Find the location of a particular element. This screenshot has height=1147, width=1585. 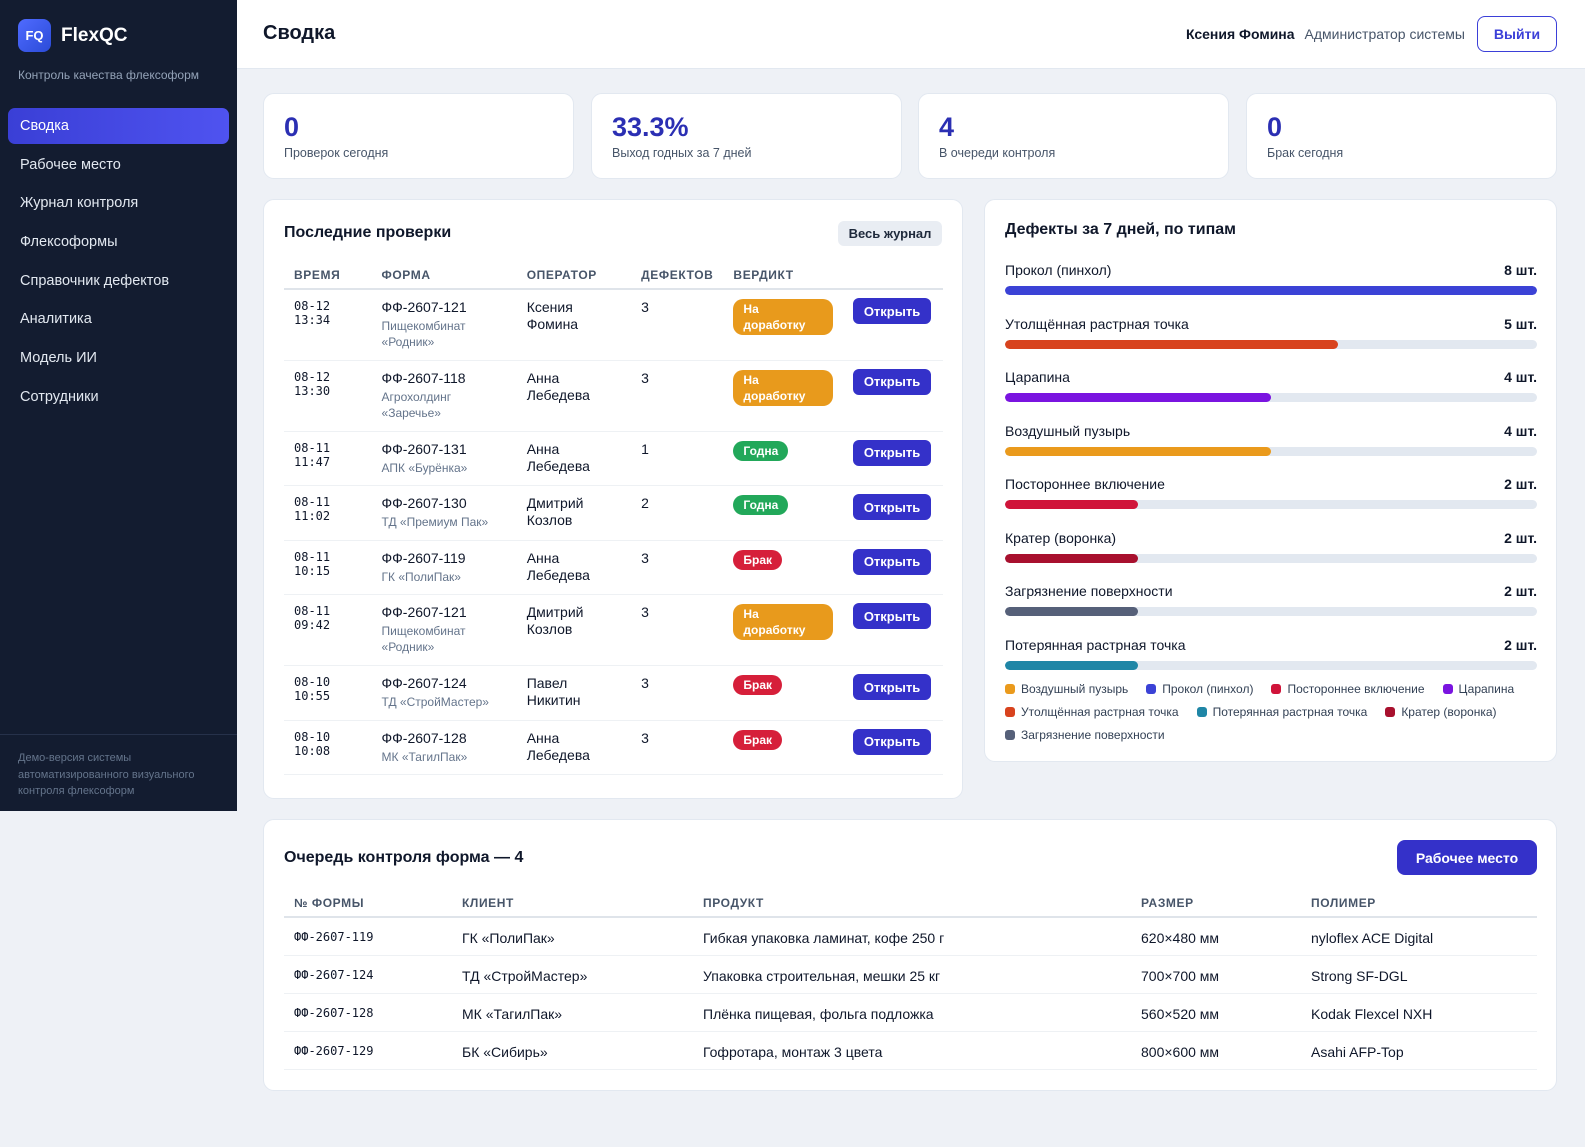

cell-form: ФФ-2607-130 ТД «Премиум Пак» is located at coordinates (444, 513).